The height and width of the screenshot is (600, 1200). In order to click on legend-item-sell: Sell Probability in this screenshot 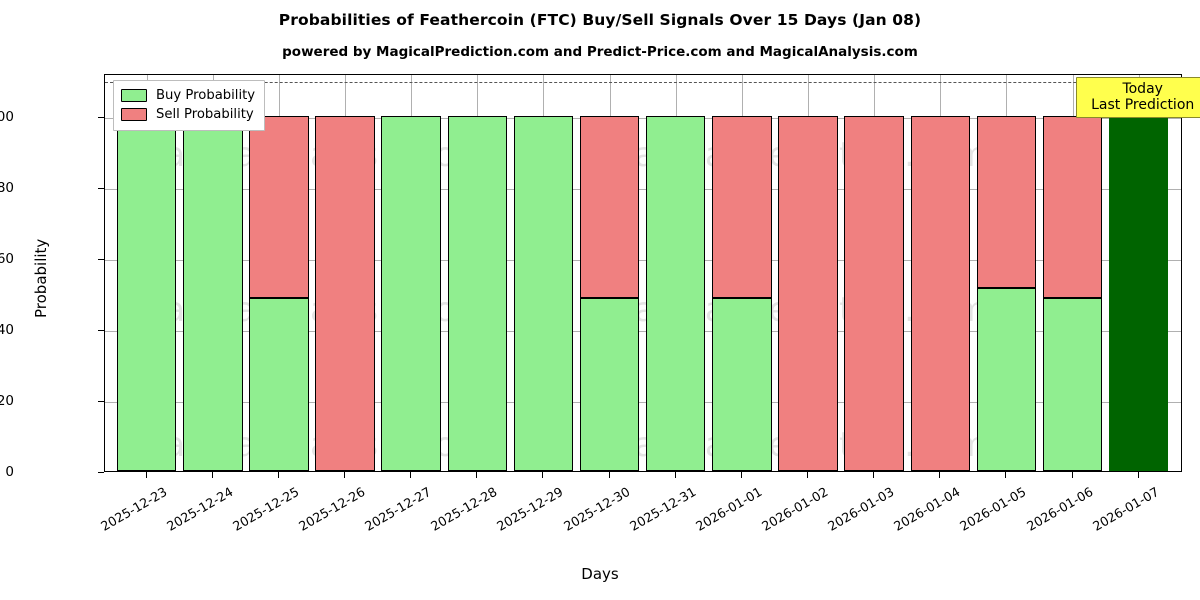, I will do `click(188, 114)`.